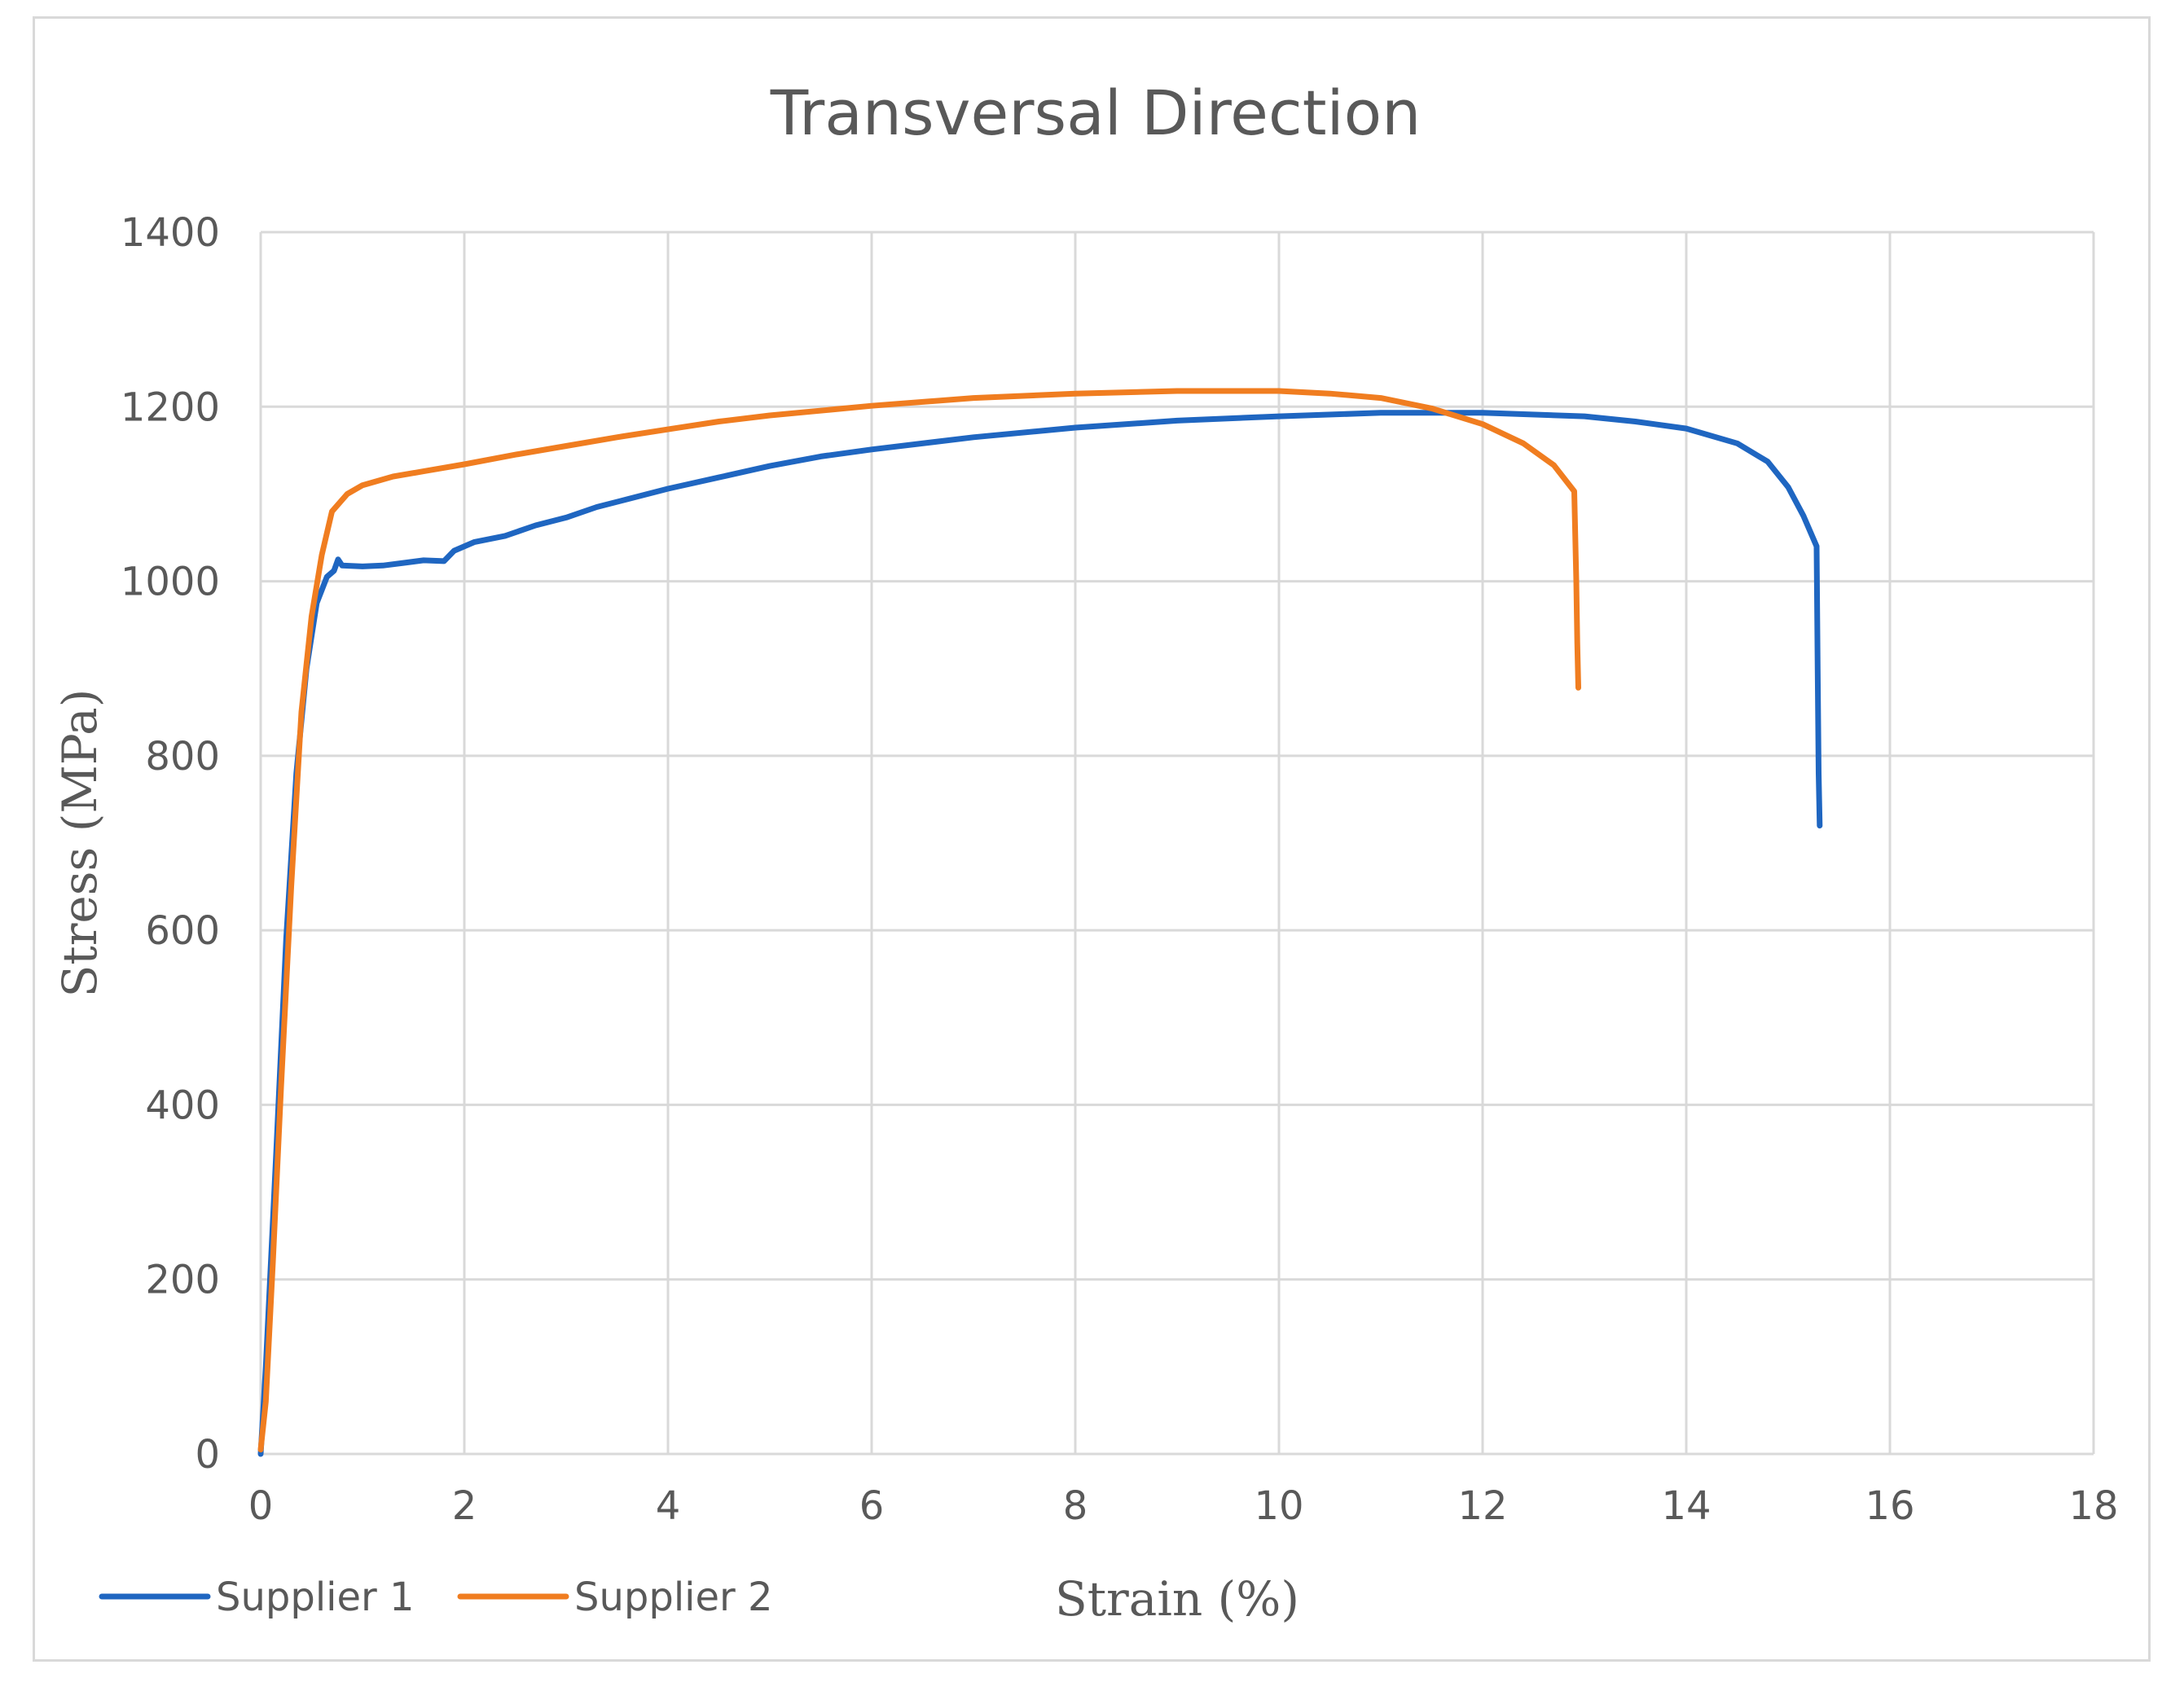  What do you see at coordinates (464, 1506) in the screenshot?
I see `x-tick-label: 2` at bounding box center [464, 1506].